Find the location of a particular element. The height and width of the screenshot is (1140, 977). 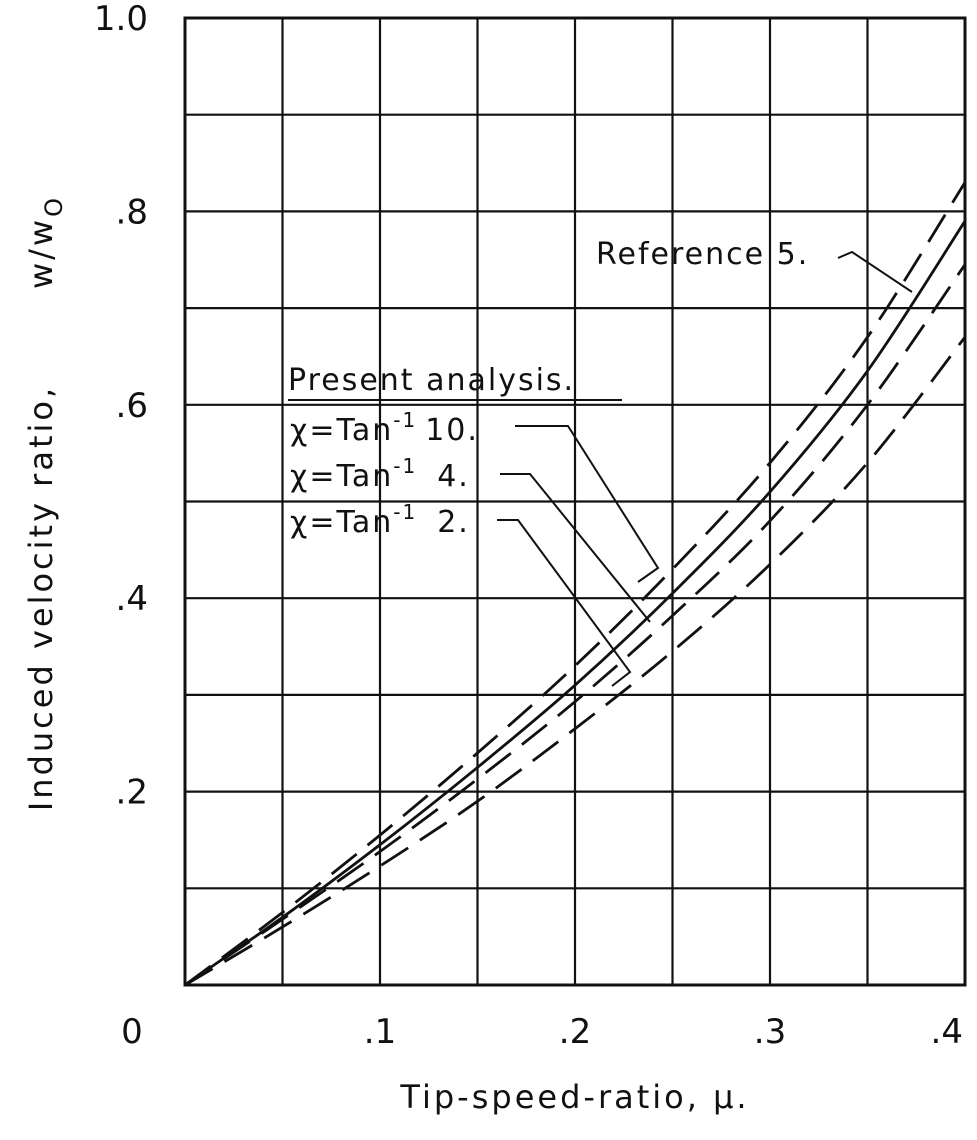

y-tick-label: .4 is located at coordinates (132, 599).